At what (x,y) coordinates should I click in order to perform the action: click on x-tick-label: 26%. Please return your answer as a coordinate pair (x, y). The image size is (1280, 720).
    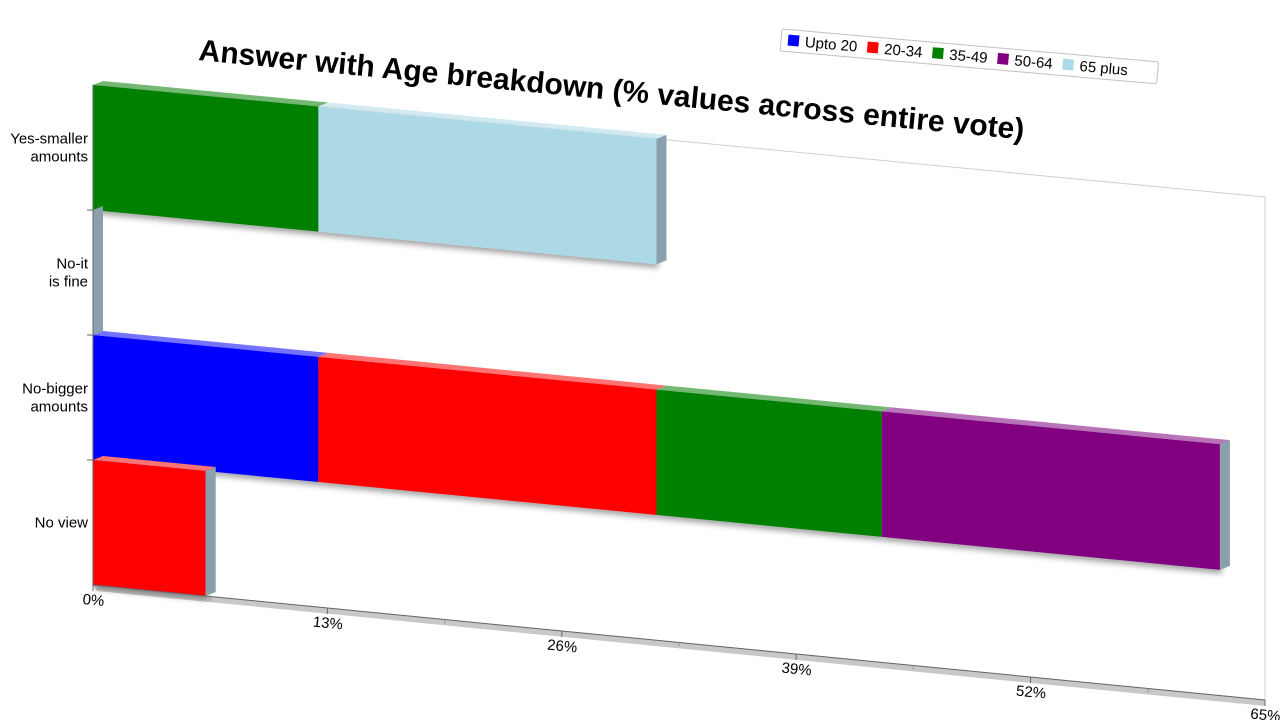
    Looking at the image, I should click on (562, 647).